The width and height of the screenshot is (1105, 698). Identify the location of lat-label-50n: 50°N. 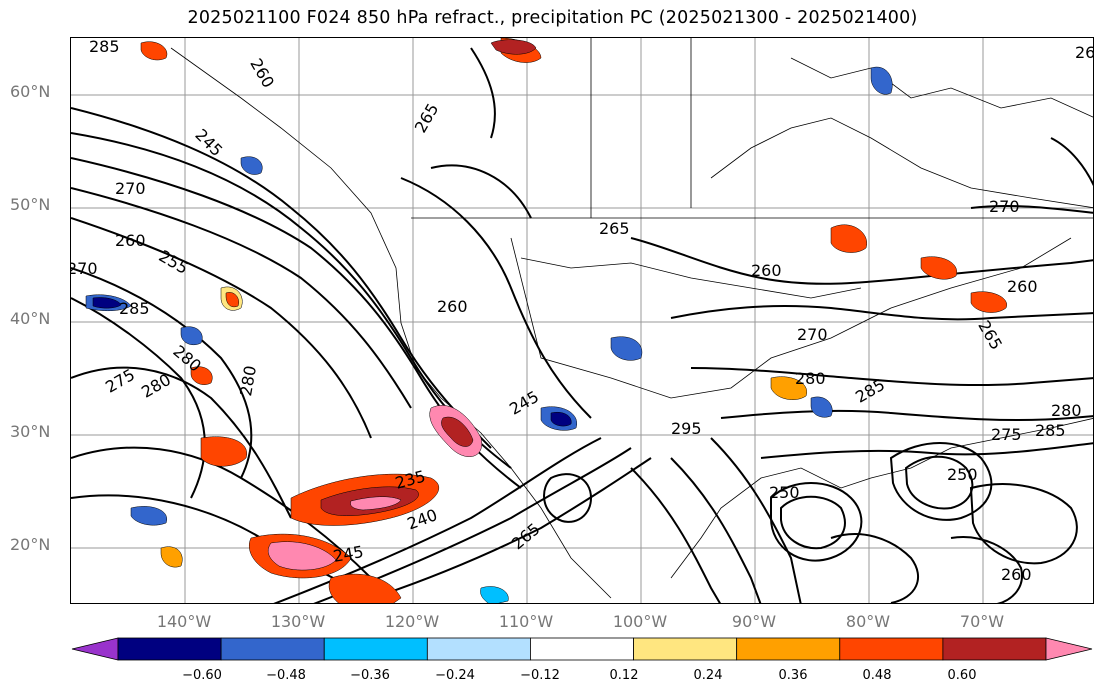
(30, 204).